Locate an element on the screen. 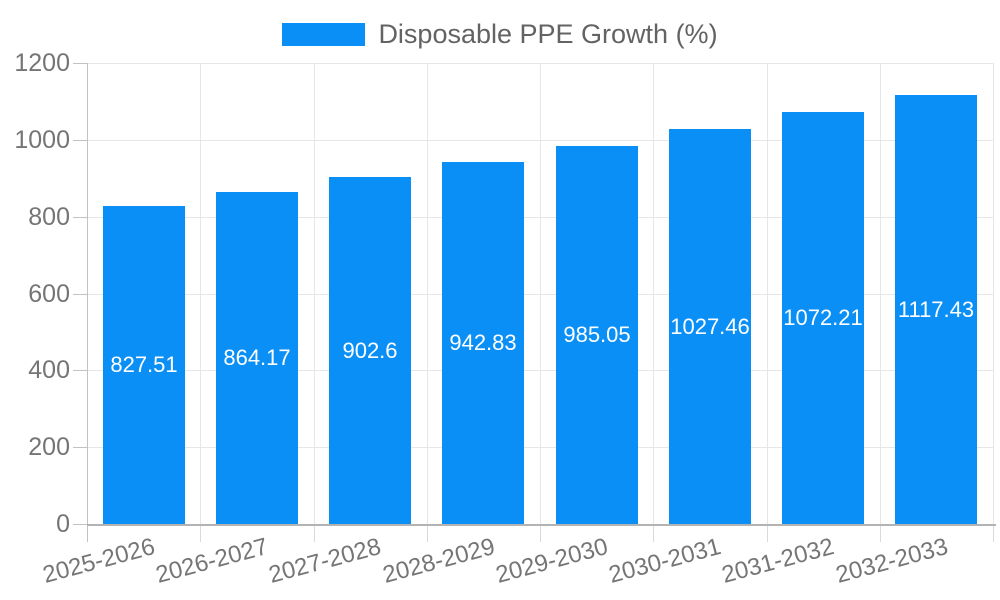 This screenshot has width=1000, height=600. y-axis-label: 1200 is located at coordinates (42, 63).